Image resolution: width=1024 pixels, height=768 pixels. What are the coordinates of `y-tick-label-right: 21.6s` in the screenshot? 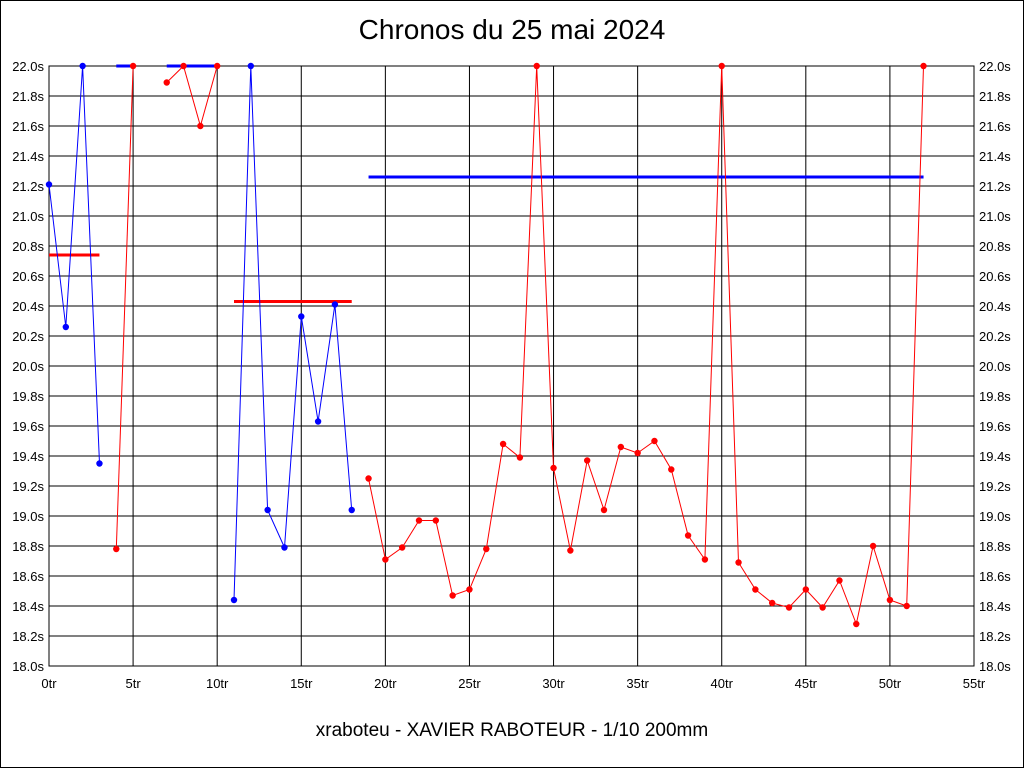 It's located at (995, 126).